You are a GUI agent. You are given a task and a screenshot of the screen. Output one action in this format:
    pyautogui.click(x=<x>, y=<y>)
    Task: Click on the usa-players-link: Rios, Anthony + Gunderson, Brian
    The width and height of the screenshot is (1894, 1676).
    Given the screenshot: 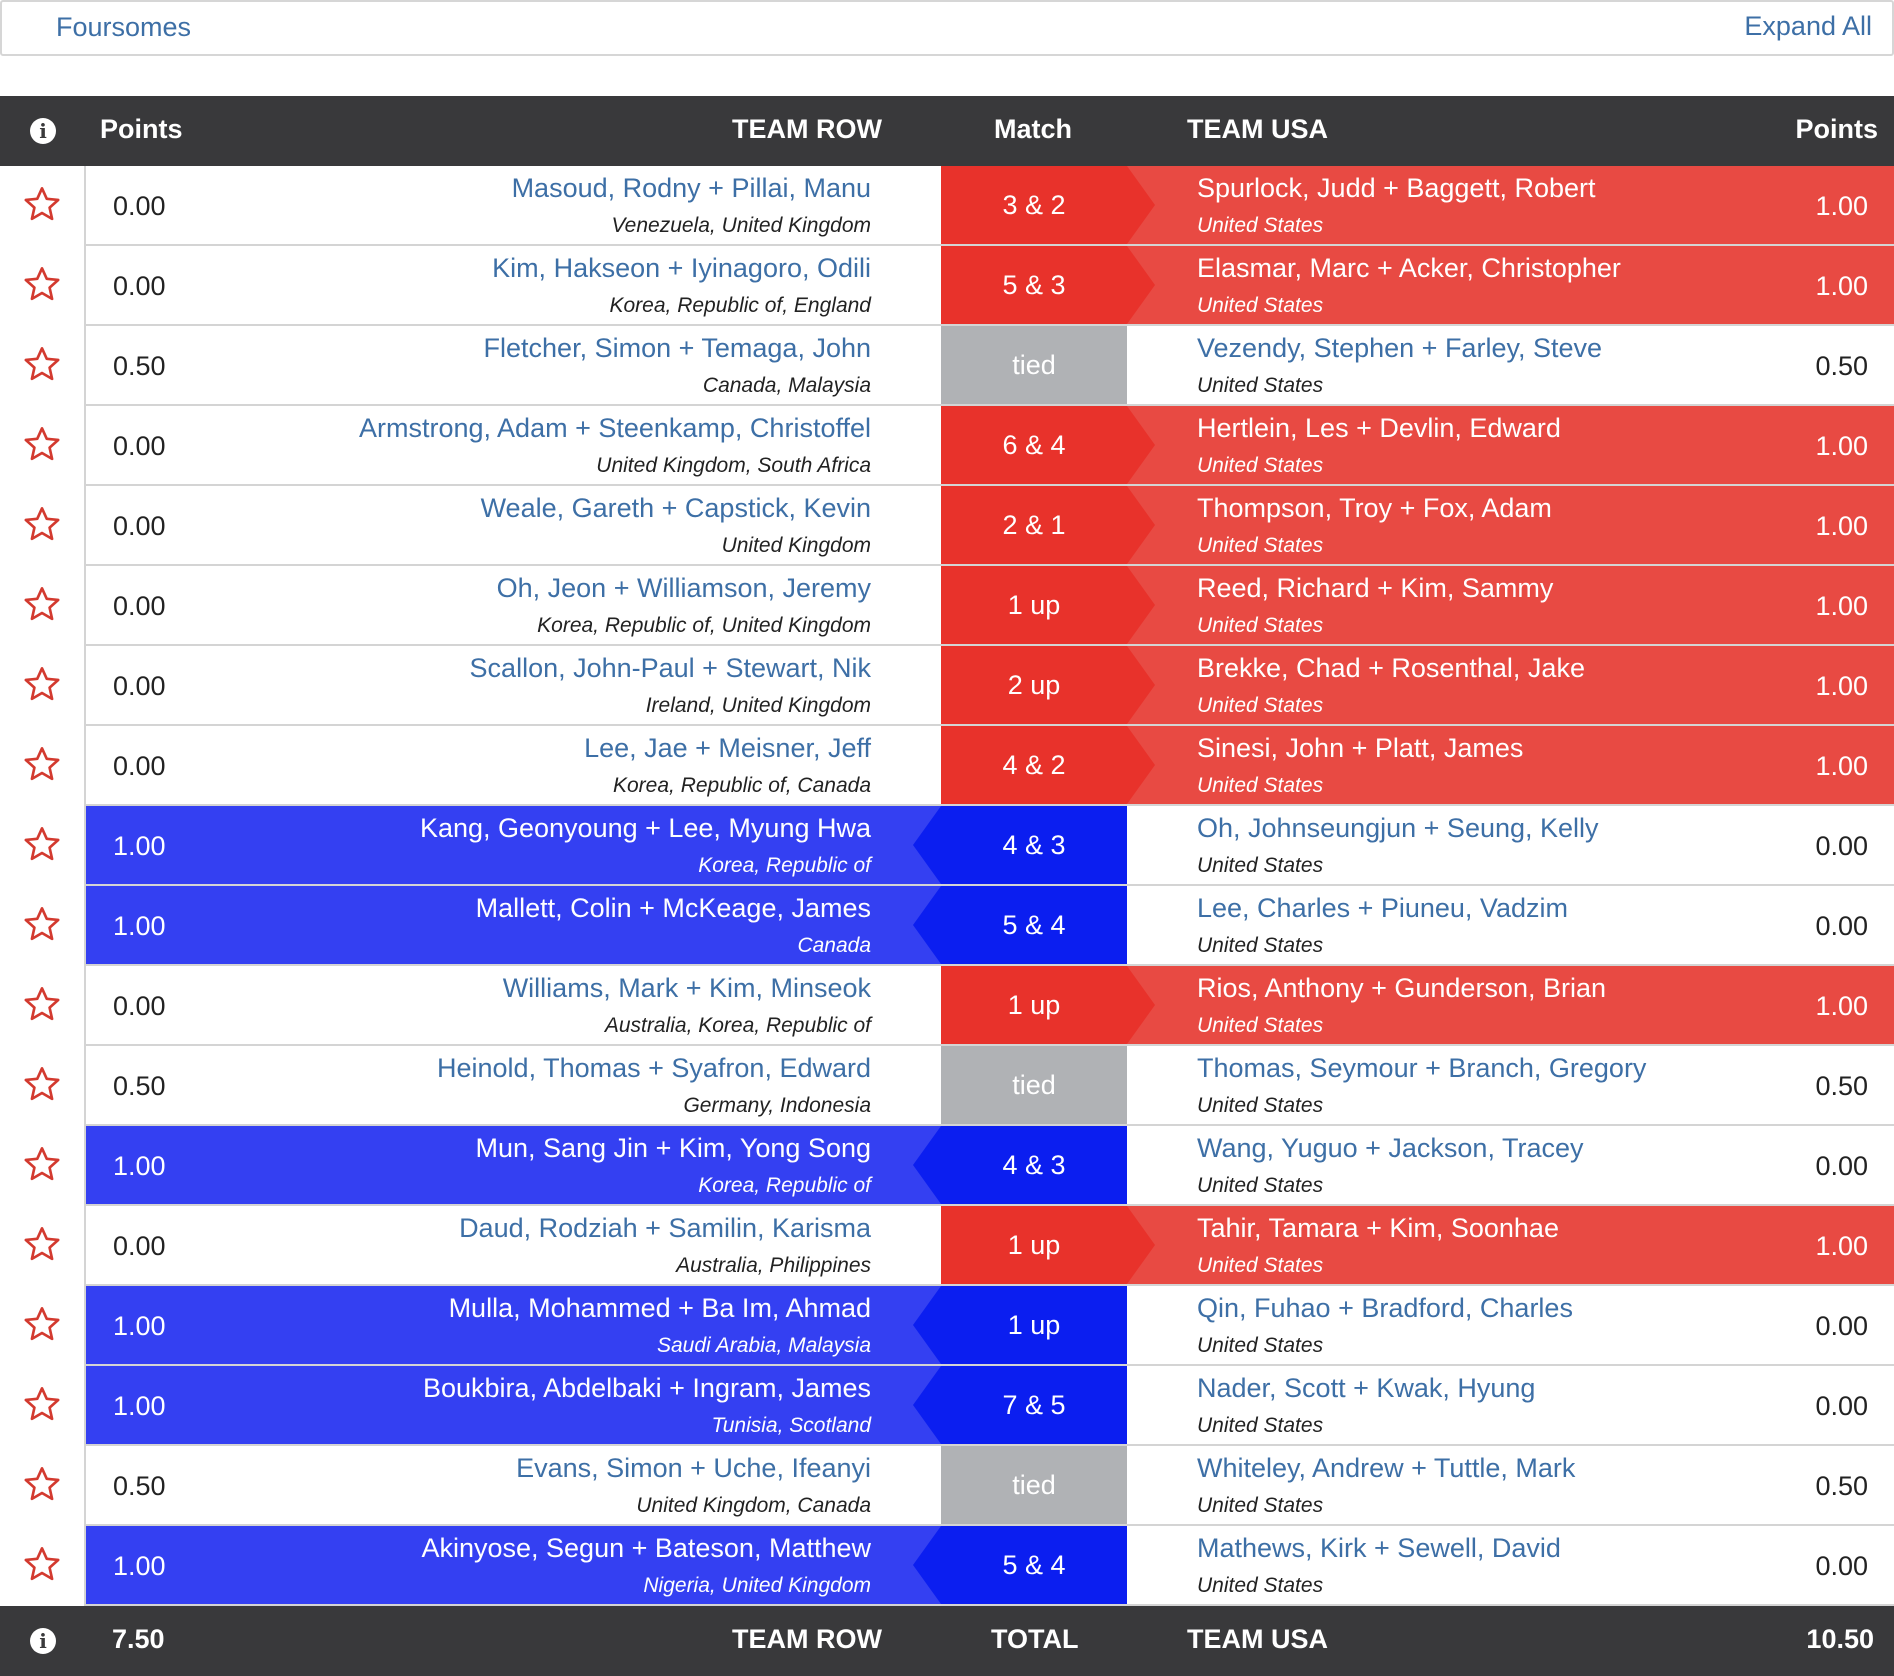 What is the action you would take?
    pyautogui.click(x=1401, y=988)
    